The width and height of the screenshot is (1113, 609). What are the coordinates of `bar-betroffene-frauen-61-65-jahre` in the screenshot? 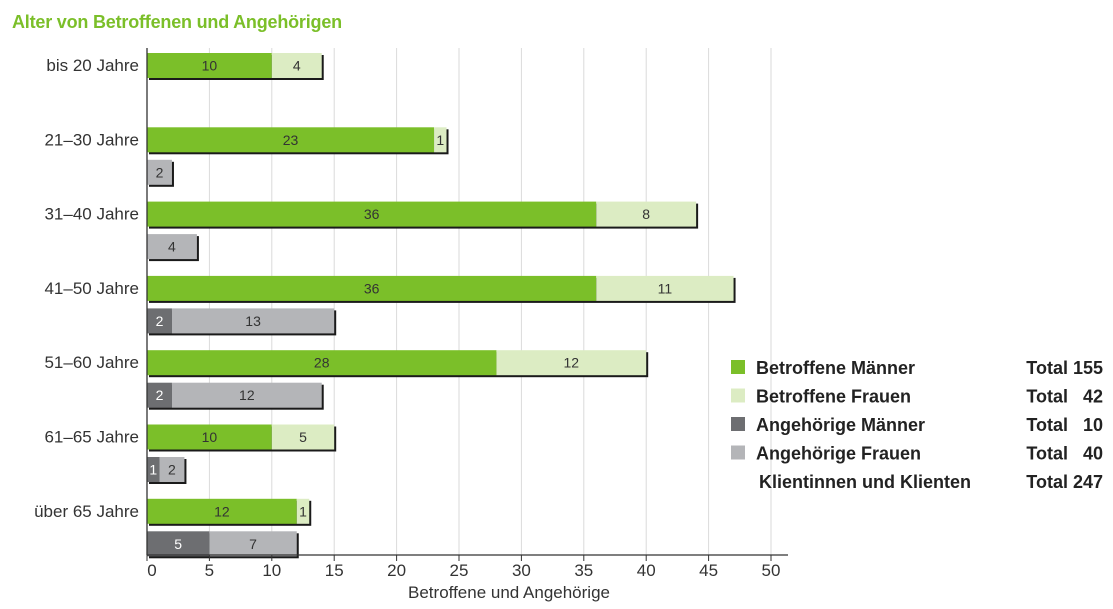 It's located at (303, 437).